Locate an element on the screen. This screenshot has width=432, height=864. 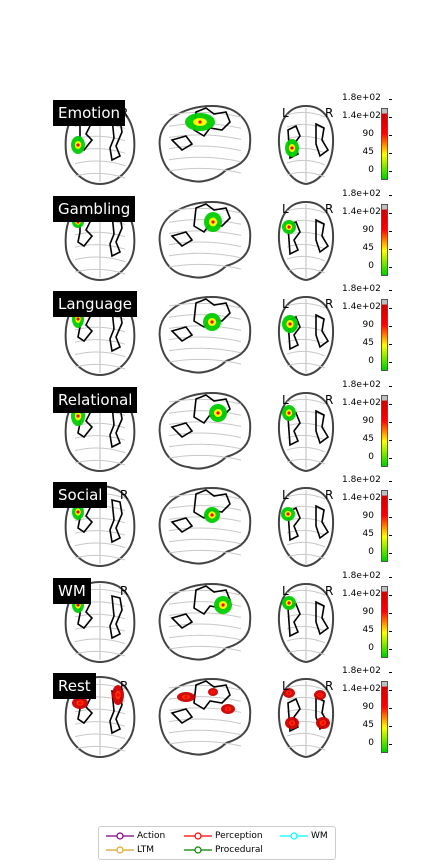
legend-label: Action is located at coordinates (151, 836).